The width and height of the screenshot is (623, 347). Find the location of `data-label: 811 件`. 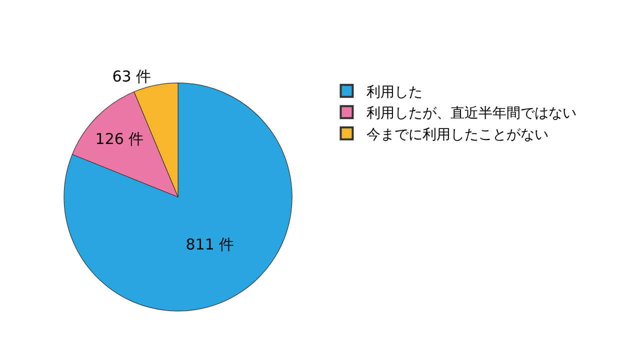

data-label: 811 件 is located at coordinates (210, 244).